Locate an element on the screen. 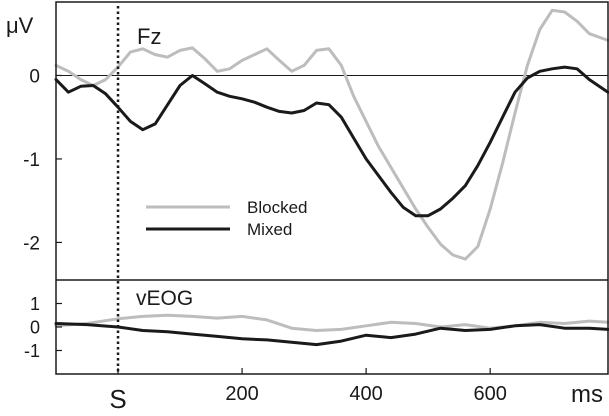 This screenshot has width=609, height=416. y-tick-label: 1 is located at coordinates (35, 304).